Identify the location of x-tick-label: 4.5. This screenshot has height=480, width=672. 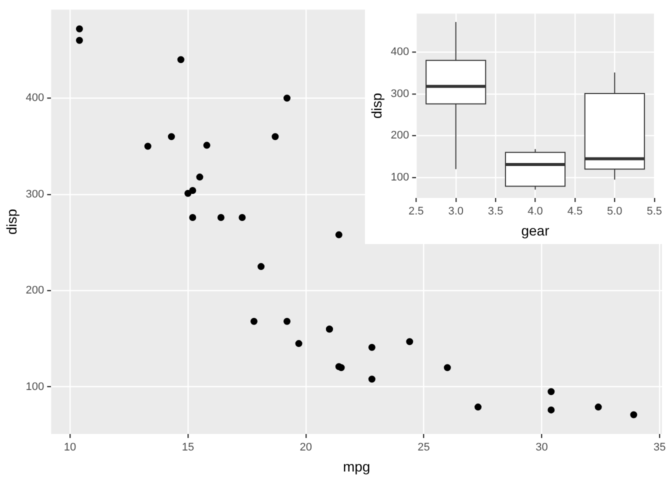
(575, 212).